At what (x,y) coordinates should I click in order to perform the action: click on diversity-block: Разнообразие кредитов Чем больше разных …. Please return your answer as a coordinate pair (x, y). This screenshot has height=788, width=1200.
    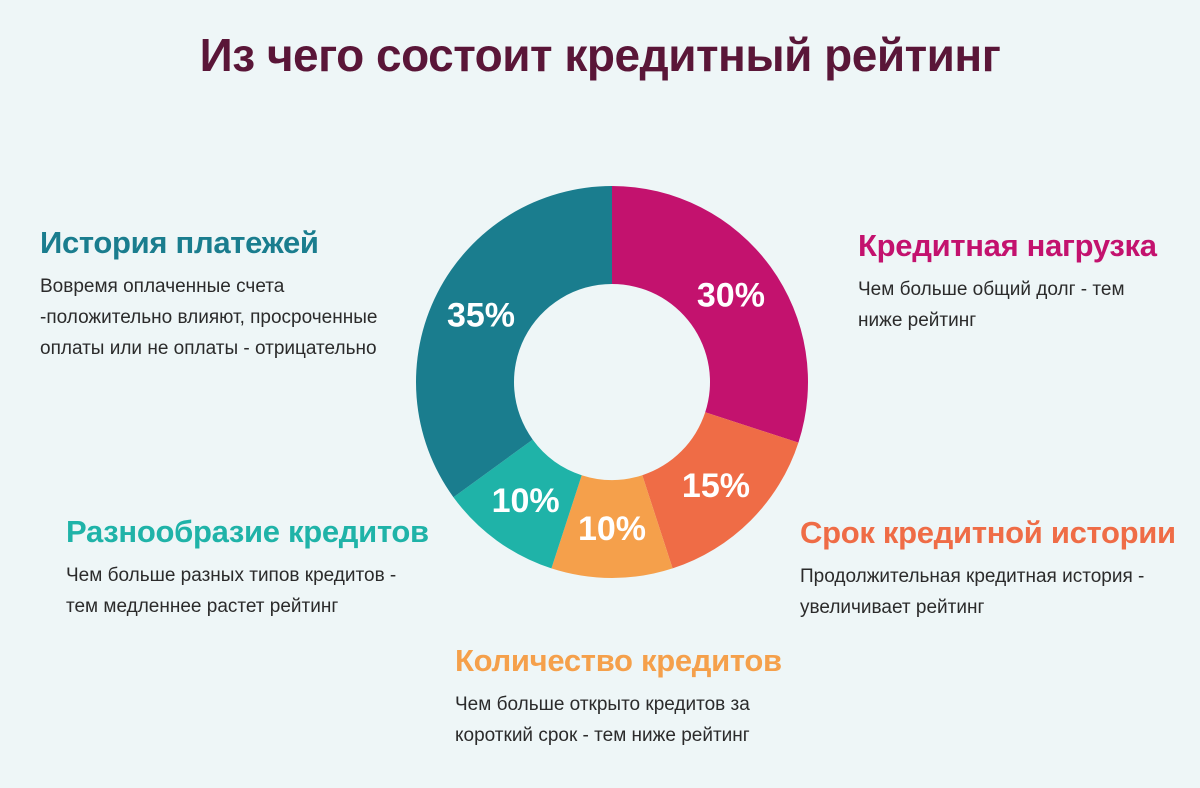
    Looking at the image, I should click on (256, 568).